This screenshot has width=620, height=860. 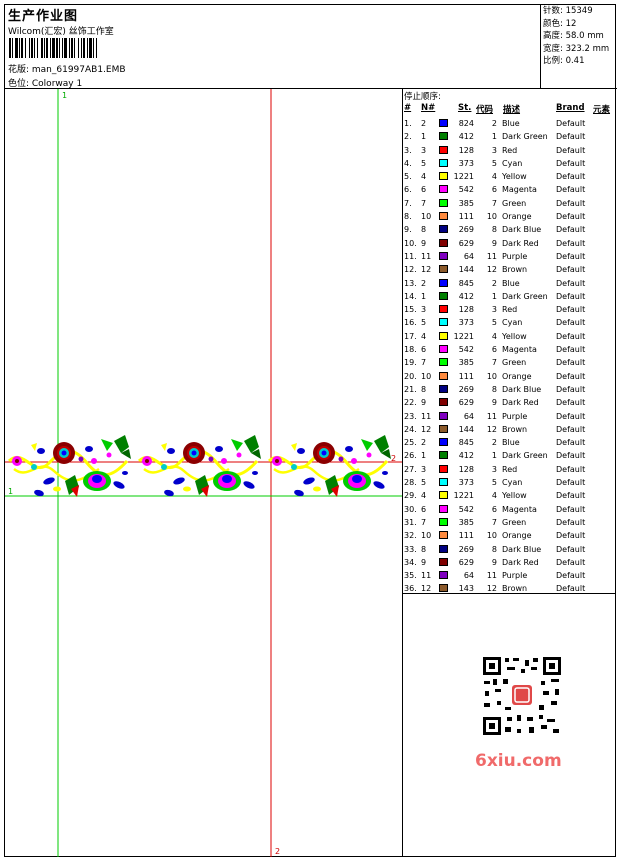 What do you see at coordinates (424, 483) in the screenshot?
I see `row-needle: 5` at bounding box center [424, 483].